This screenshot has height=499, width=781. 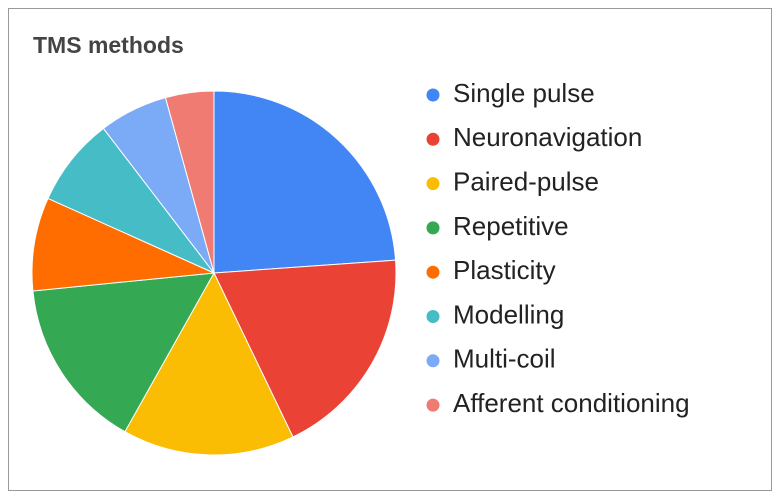 What do you see at coordinates (571, 403) in the screenshot?
I see `legend-label: Afferent conditioning` at bounding box center [571, 403].